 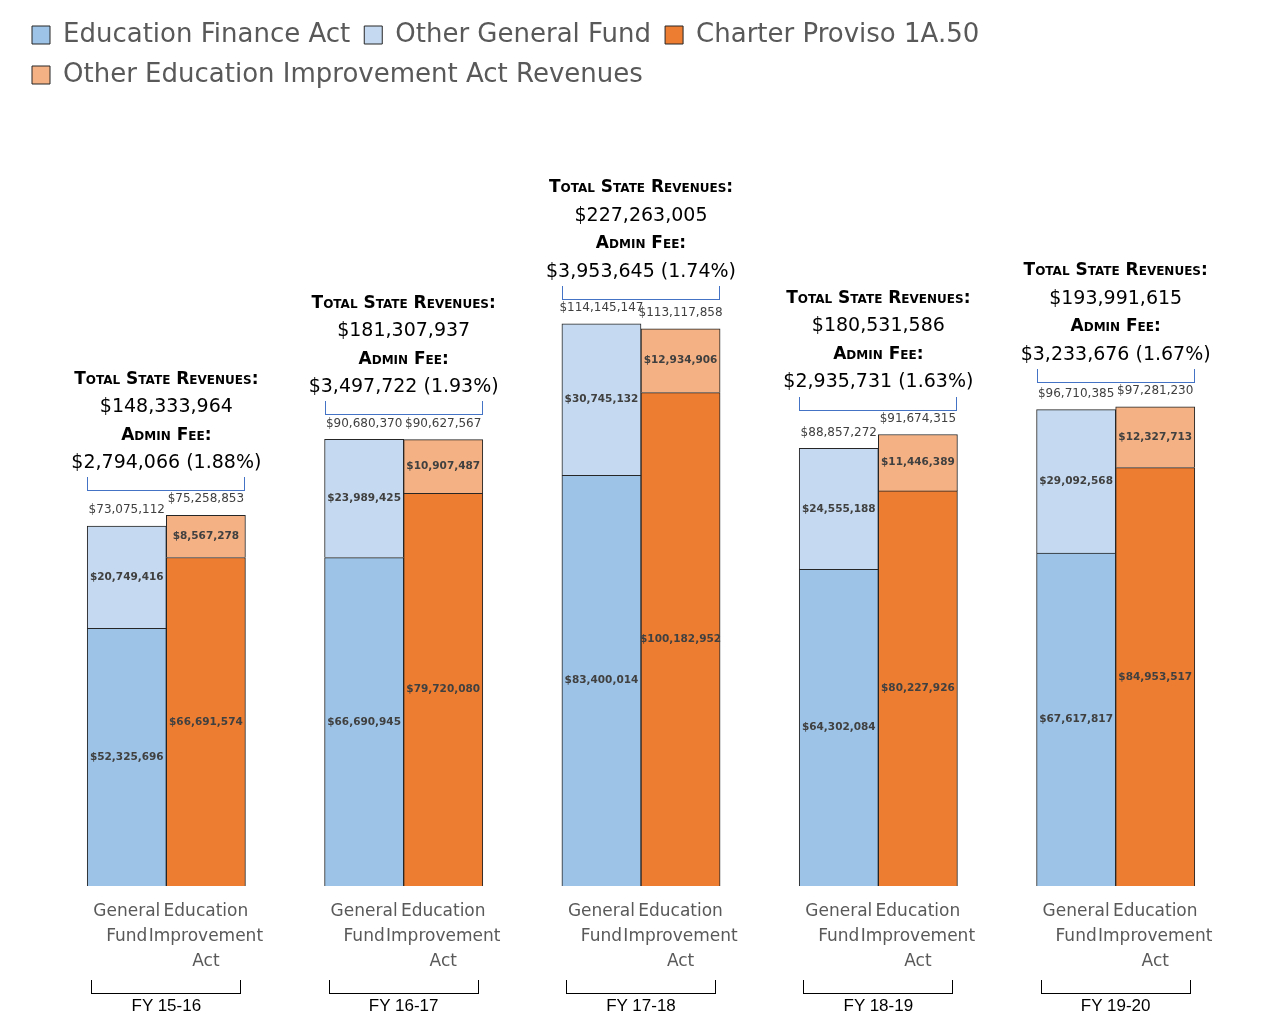 I want to click on data-label: $20,749,416, so click(x=126, y=575).